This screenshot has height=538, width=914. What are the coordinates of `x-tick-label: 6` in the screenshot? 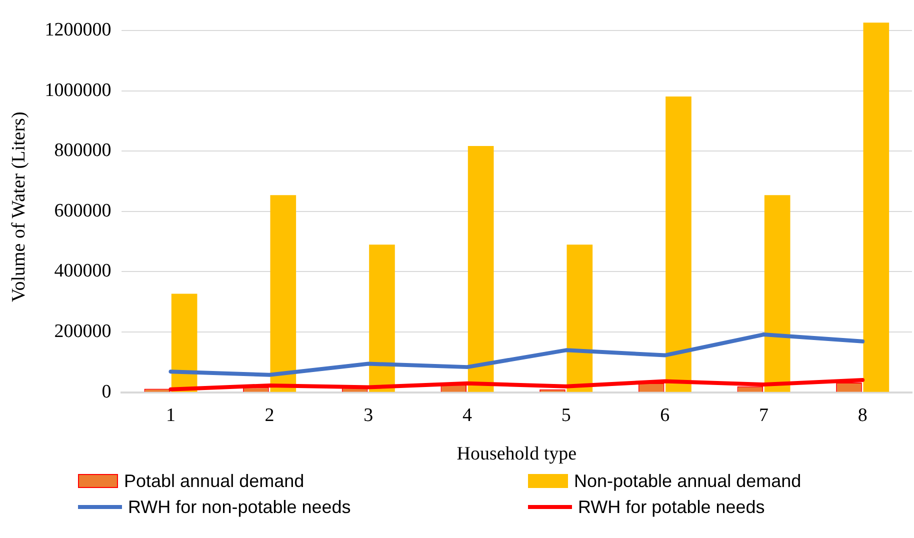 It's located at (665, 415).